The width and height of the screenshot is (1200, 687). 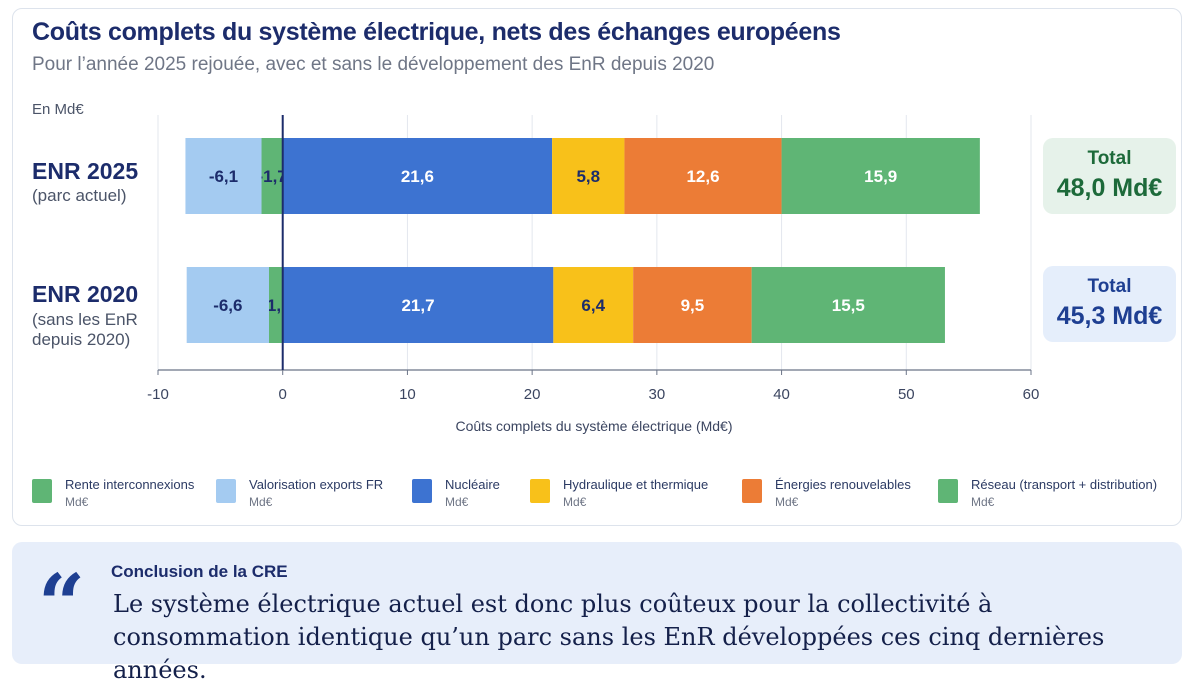 I want to click on category-sublabel-enr-2025: (parc actuel), so click(x=79, y=195).